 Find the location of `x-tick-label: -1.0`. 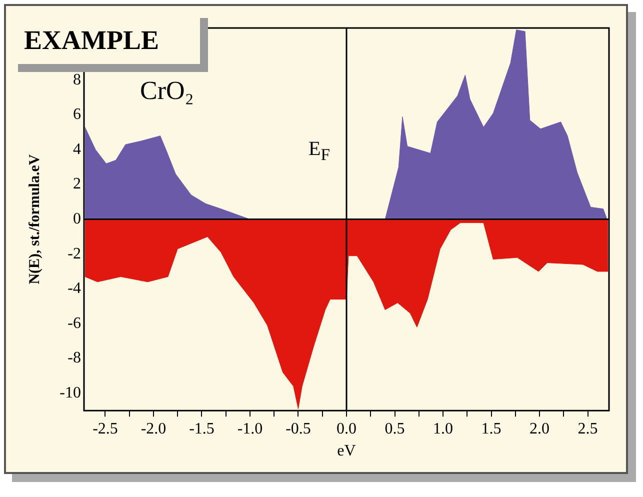

x-tick-label: -1.0 is located at coordinates (250, 429).